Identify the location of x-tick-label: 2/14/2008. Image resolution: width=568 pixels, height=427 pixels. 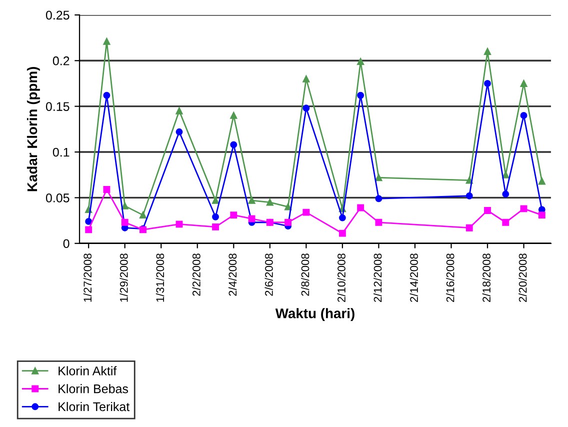
(414, 278).